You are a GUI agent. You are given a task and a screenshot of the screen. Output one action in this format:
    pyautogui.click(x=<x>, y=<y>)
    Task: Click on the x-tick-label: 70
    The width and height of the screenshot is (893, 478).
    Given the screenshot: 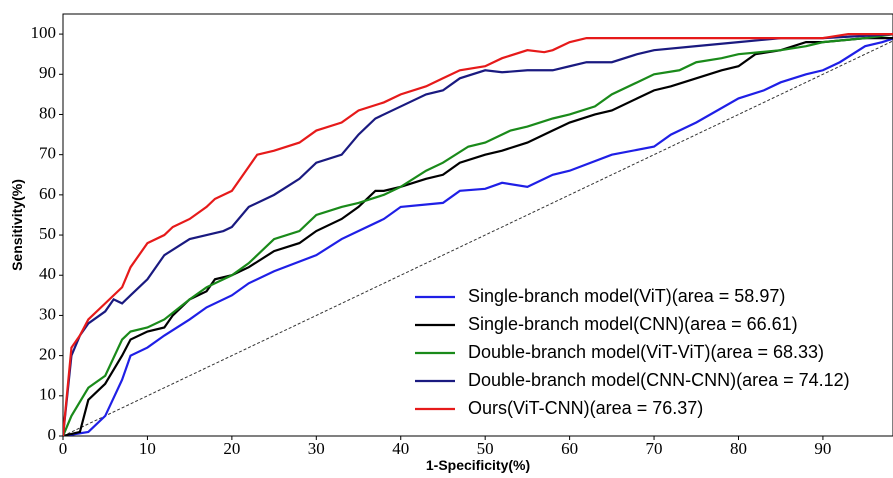 What is the action you would take?
    pyautogui.click(x=654, y=448)
    